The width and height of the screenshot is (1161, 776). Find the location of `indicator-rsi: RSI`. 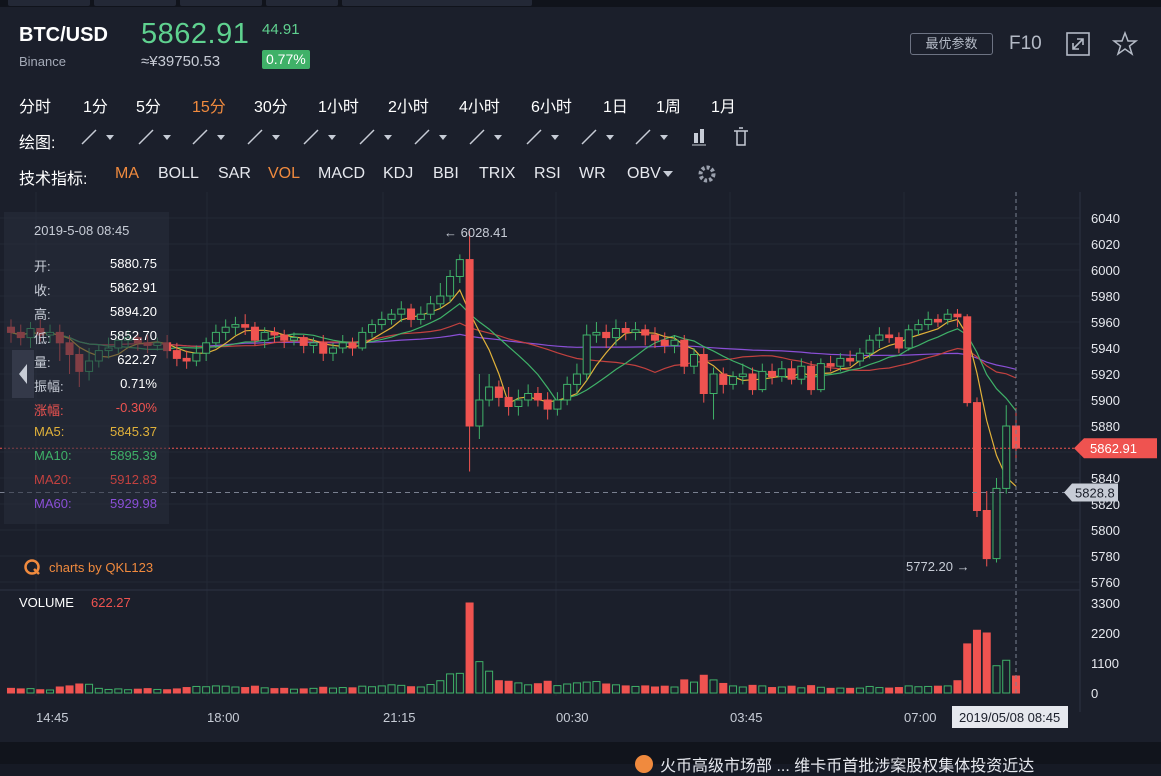

indicator-rsi: RSI is located at coordinates (547, 173).